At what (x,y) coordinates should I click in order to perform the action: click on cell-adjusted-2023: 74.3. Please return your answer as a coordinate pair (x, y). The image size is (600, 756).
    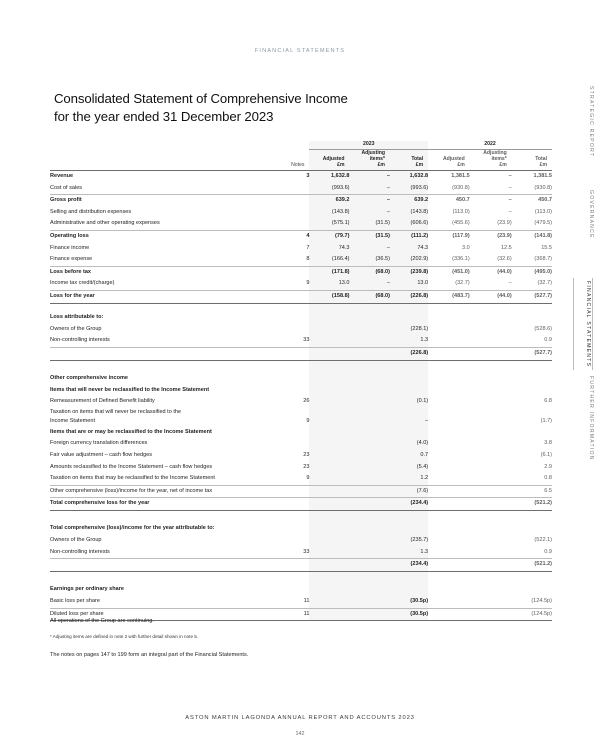
    Looking at the image, I should click on (329, 248).